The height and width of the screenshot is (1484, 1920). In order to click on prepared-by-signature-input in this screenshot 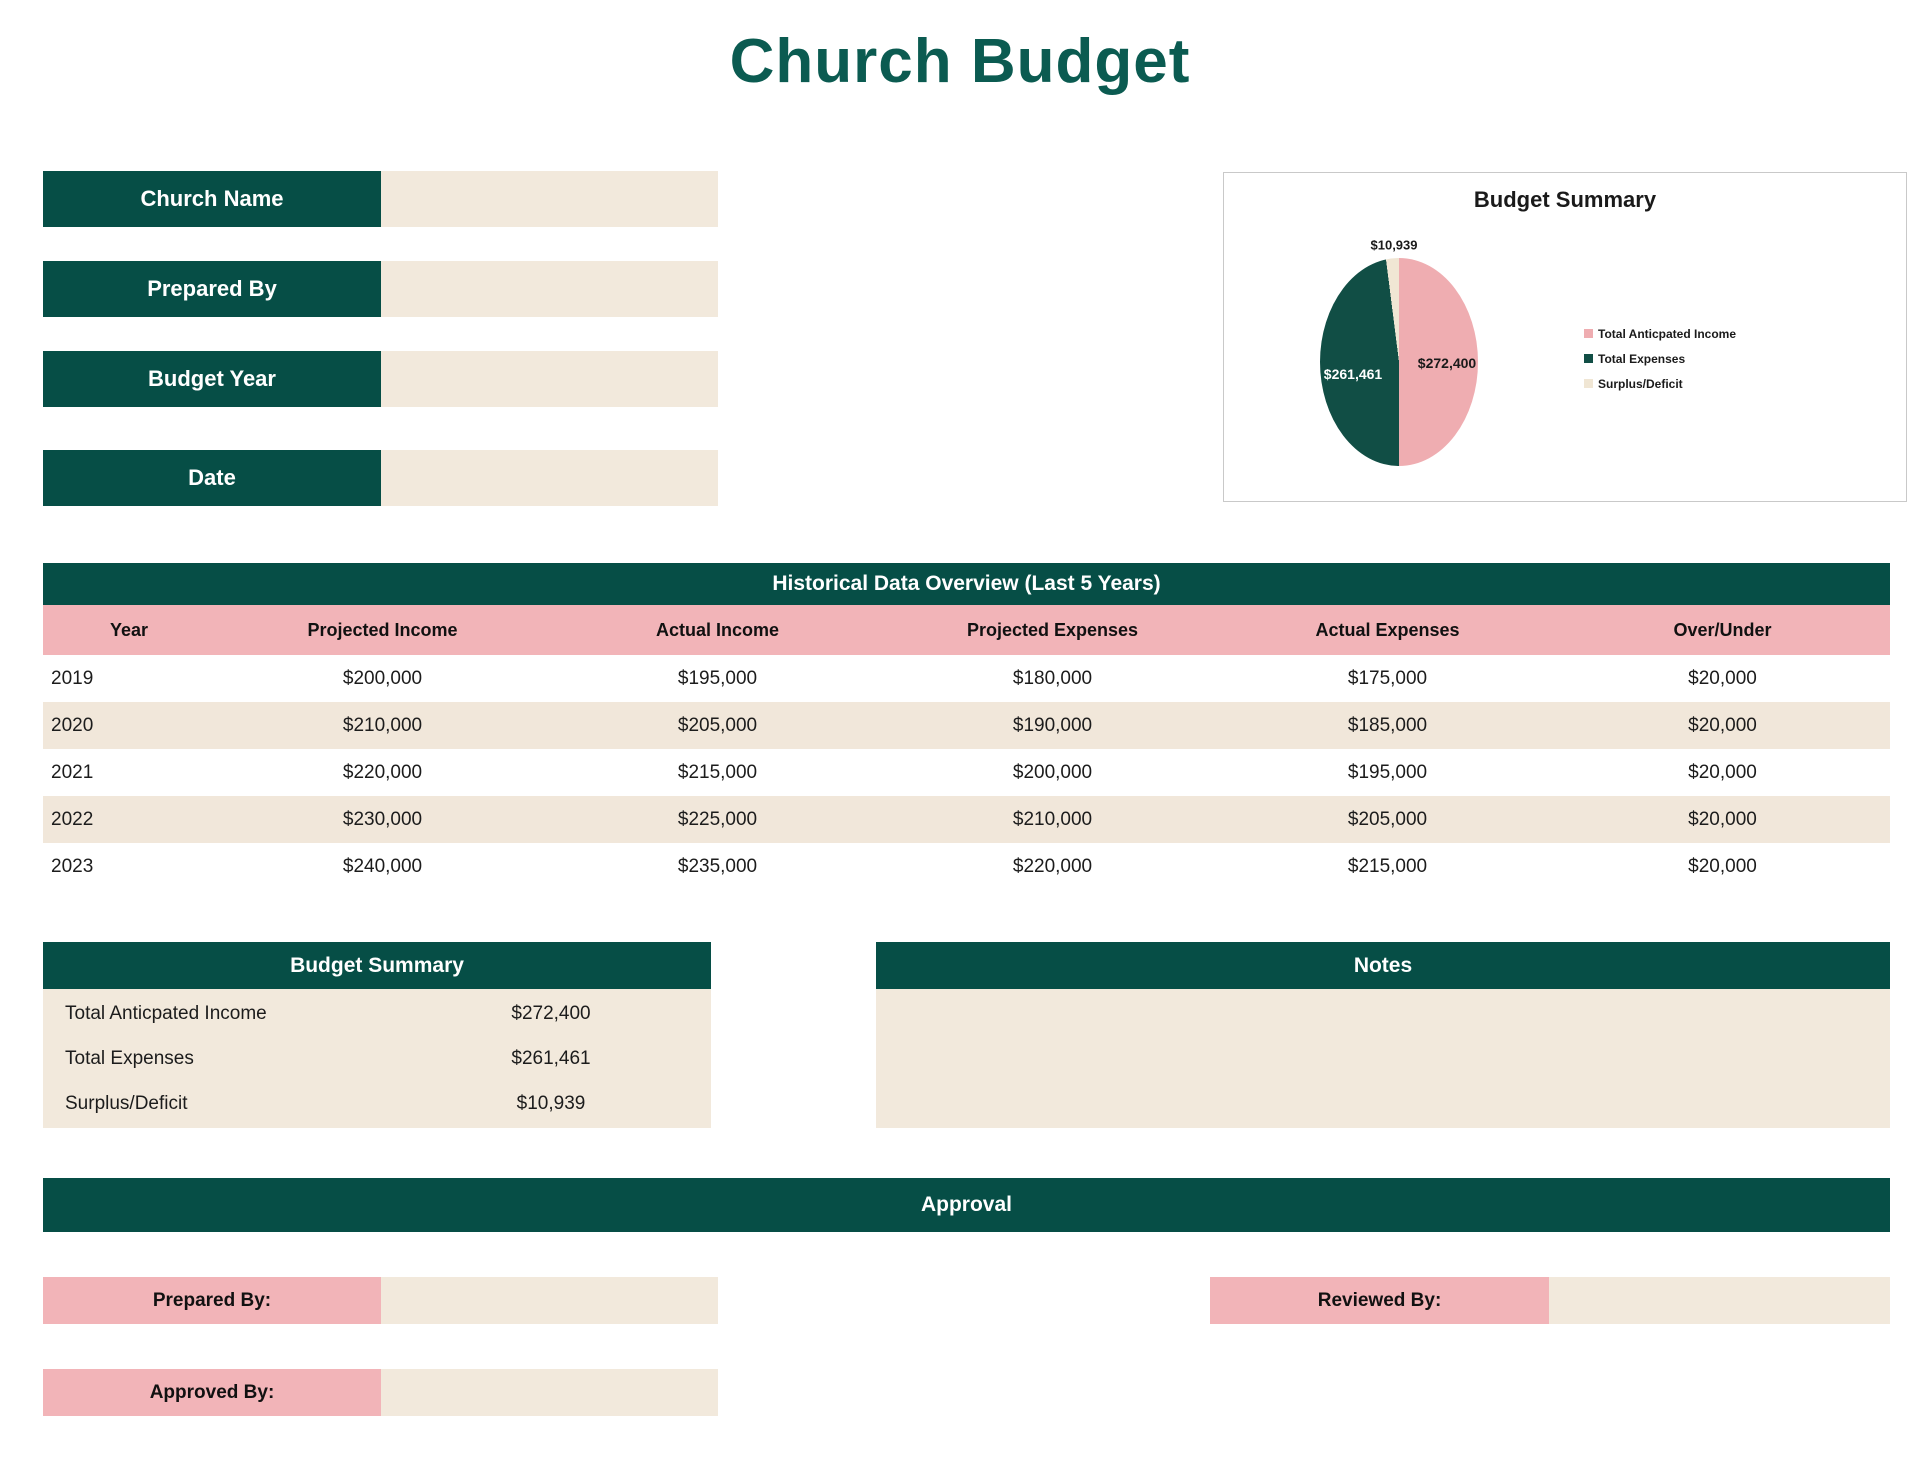, I will do `click(549, 1300)`.